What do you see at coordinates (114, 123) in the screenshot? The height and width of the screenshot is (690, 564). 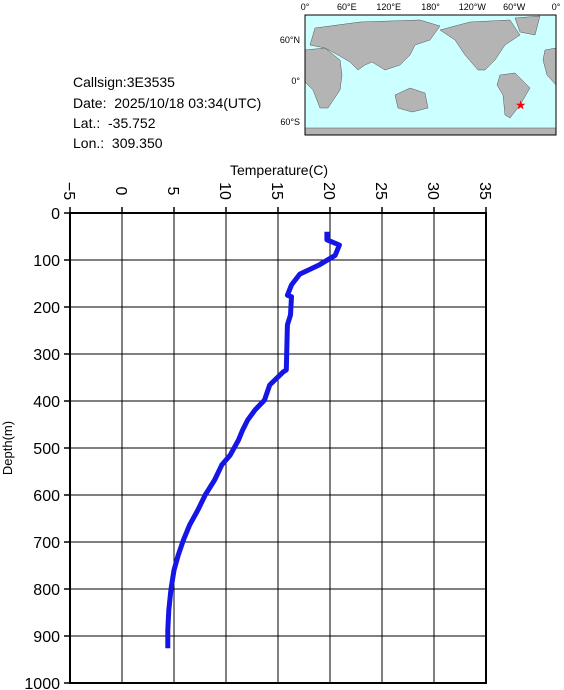 I see `latitude: Lat.: -35.752` at bounding box center [114, 123].